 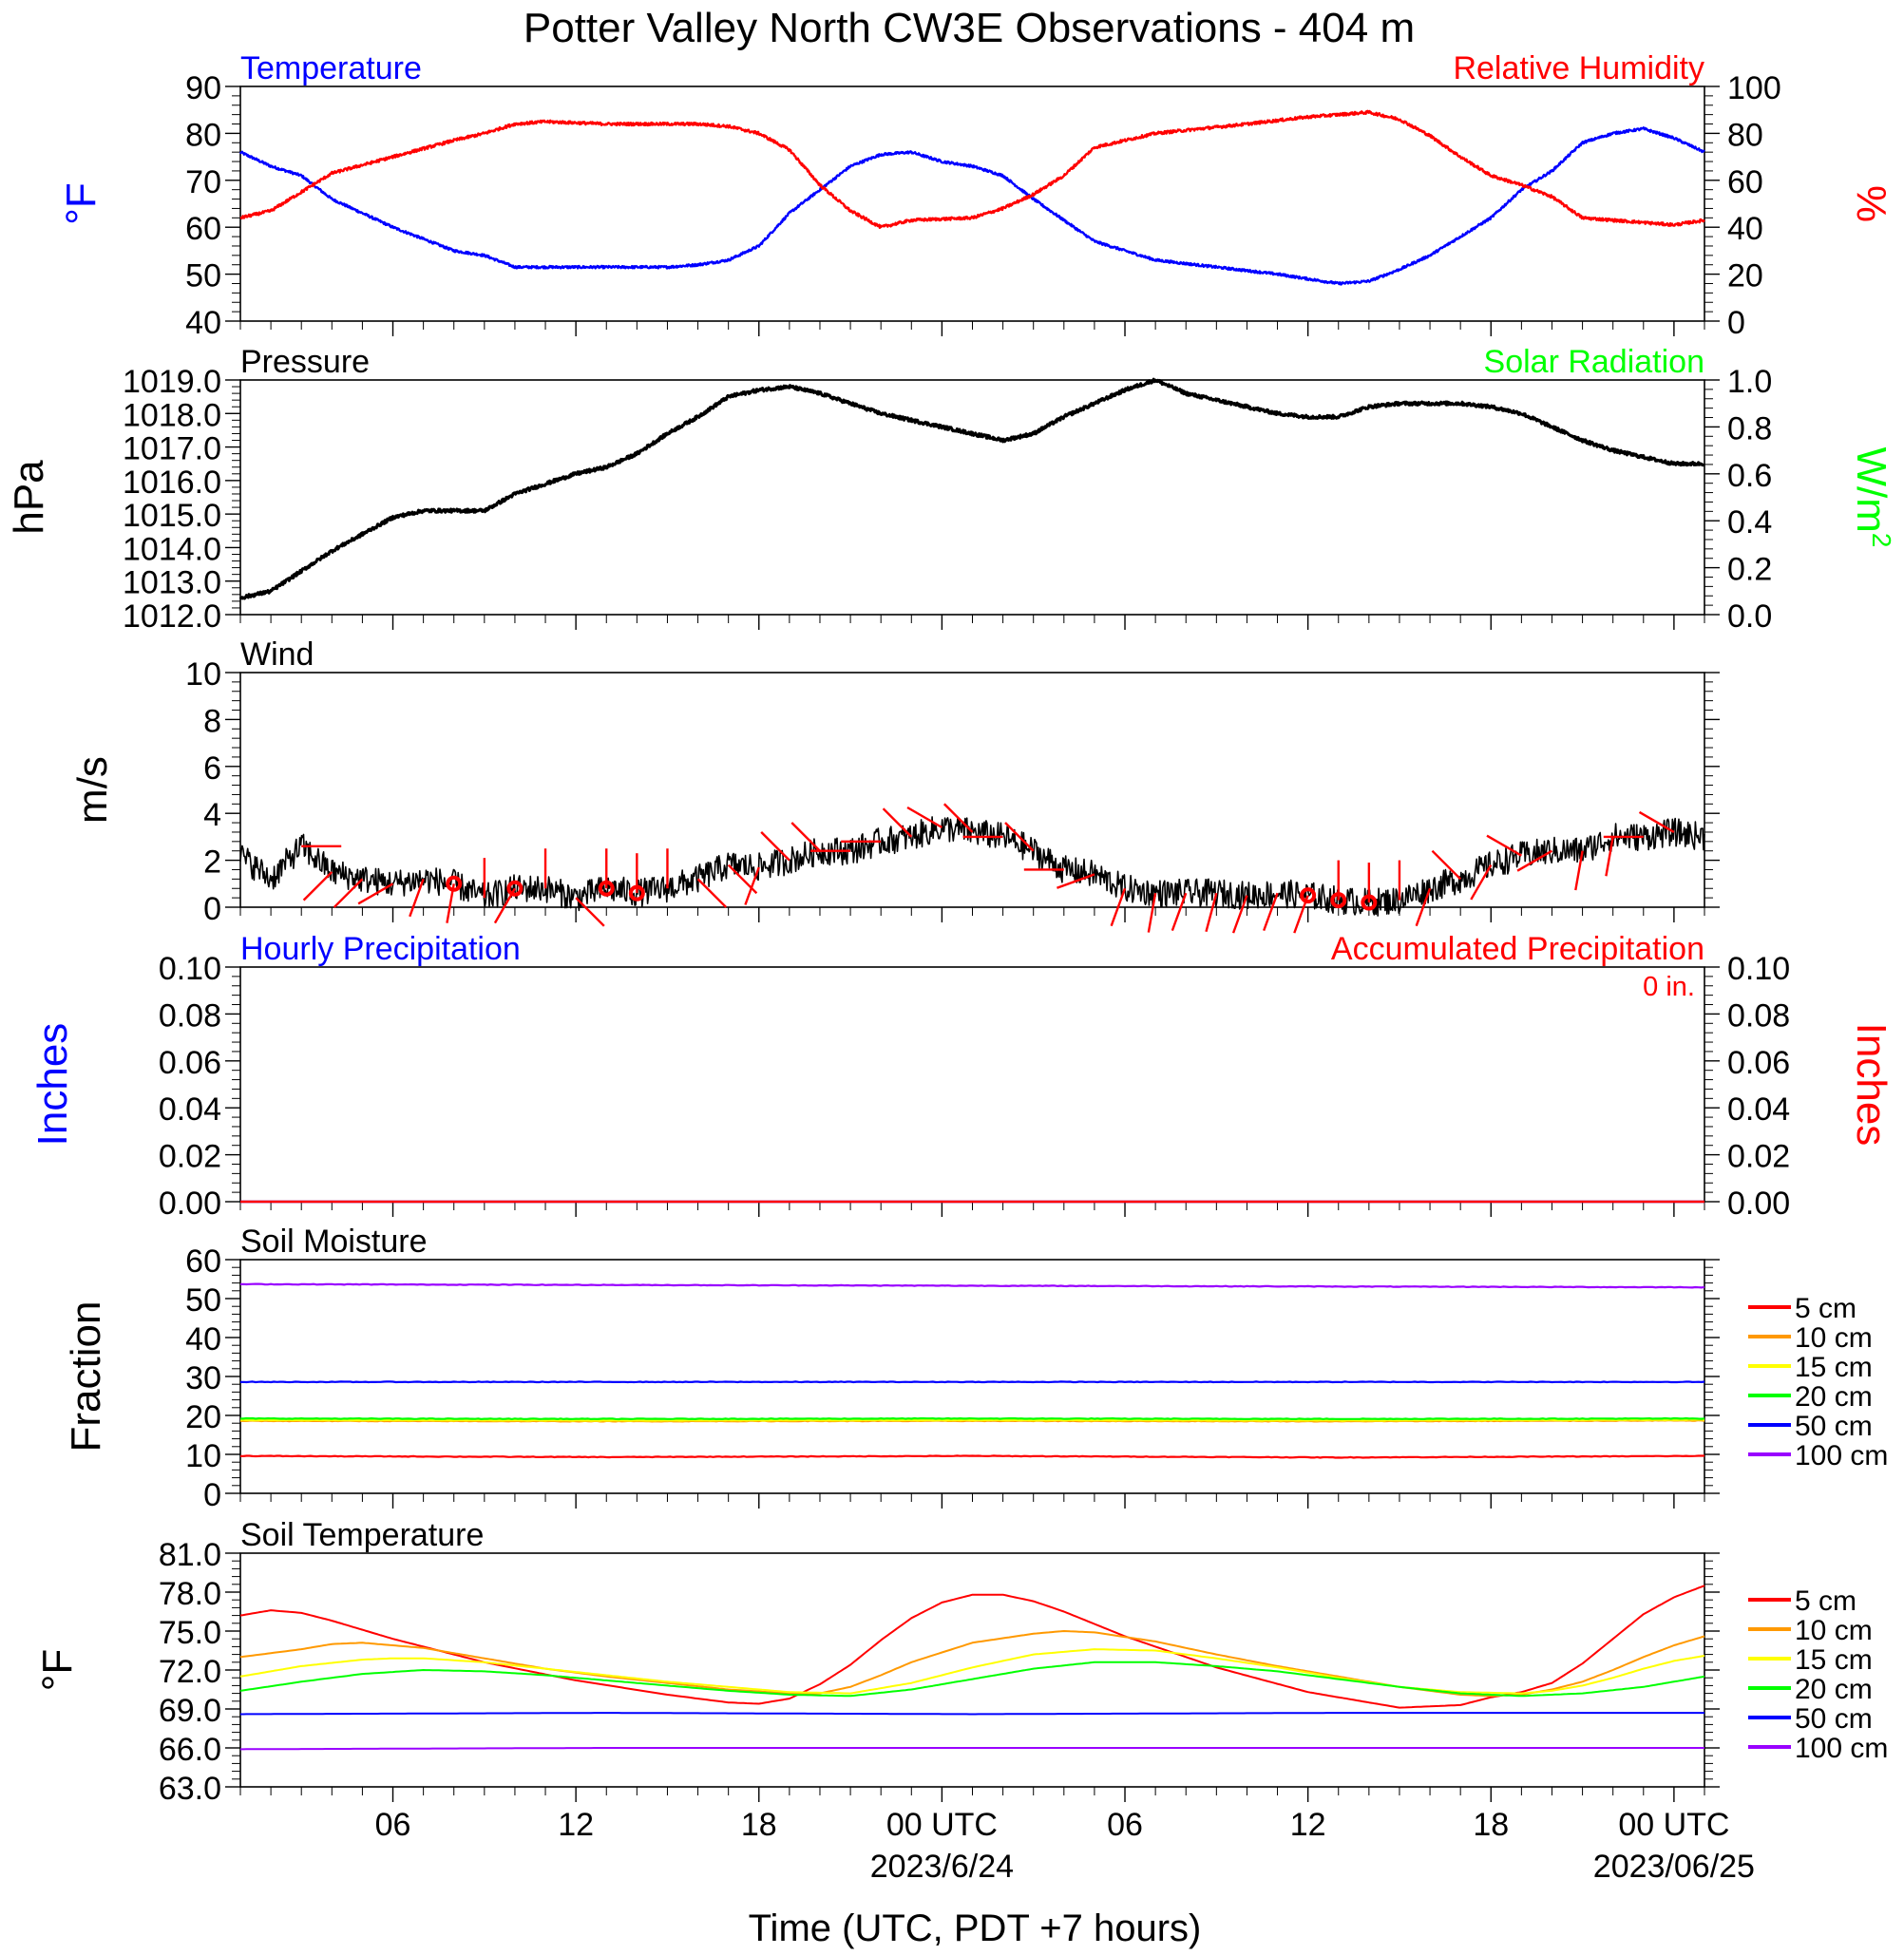 What do you see at coordinates (972, 1679) in the screenshot?
I see `soil-temp-line-20cm` at bounding box center [972, 1679].